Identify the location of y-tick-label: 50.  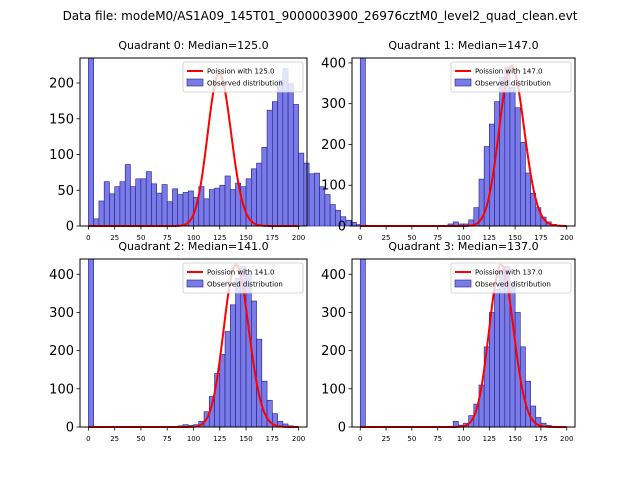
(65, 191).